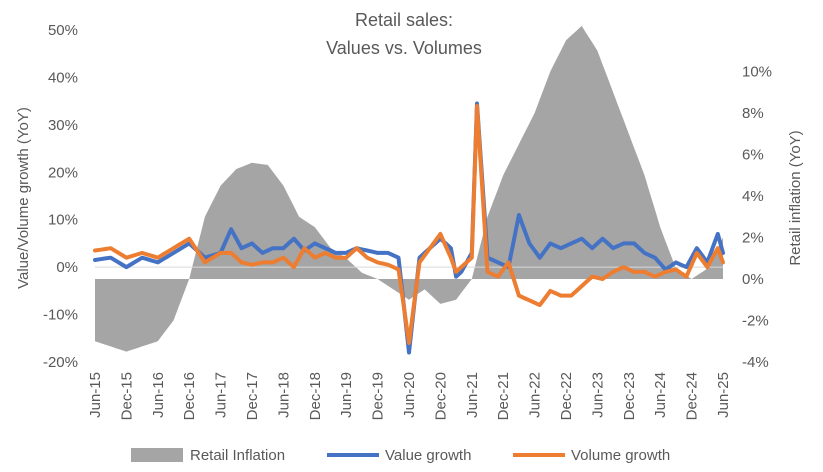  Describe the element at coordinates (95, 395) in the screenshot. I see `x-tick-label: Jun-15` at that location.